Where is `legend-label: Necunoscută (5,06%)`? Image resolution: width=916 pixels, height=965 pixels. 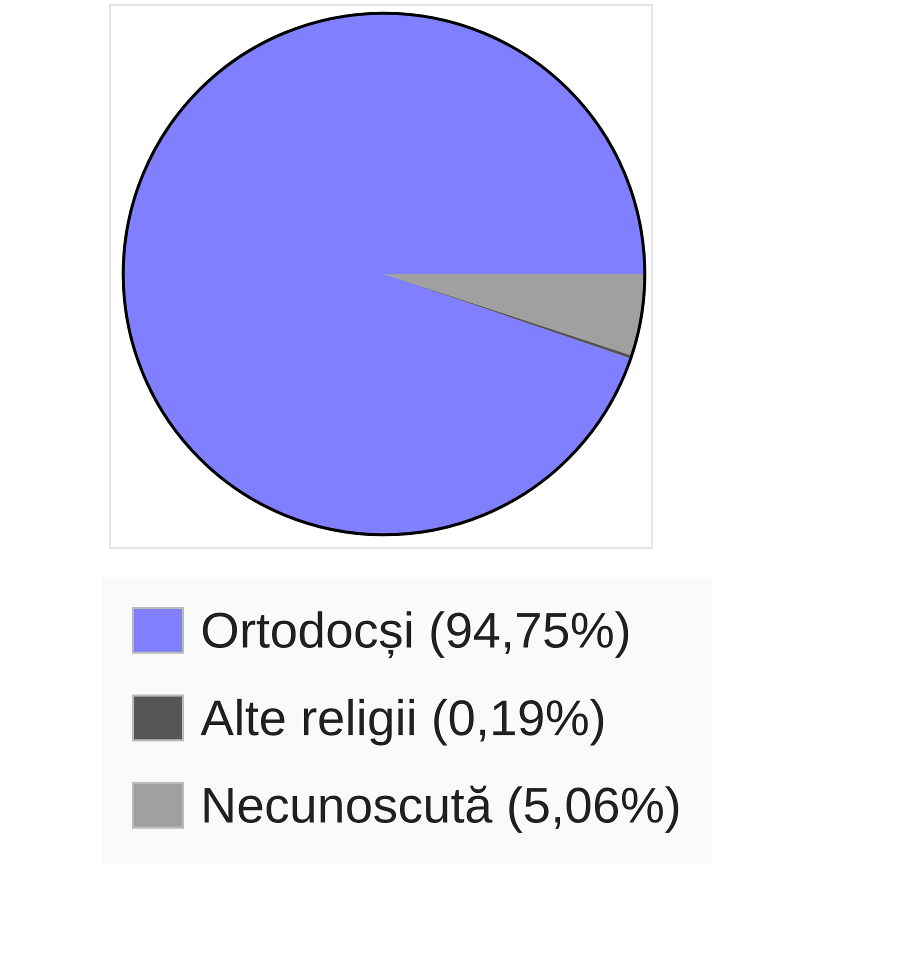 legend-label: Necunoscută (5,06%) is located at coordinates (441, 809).